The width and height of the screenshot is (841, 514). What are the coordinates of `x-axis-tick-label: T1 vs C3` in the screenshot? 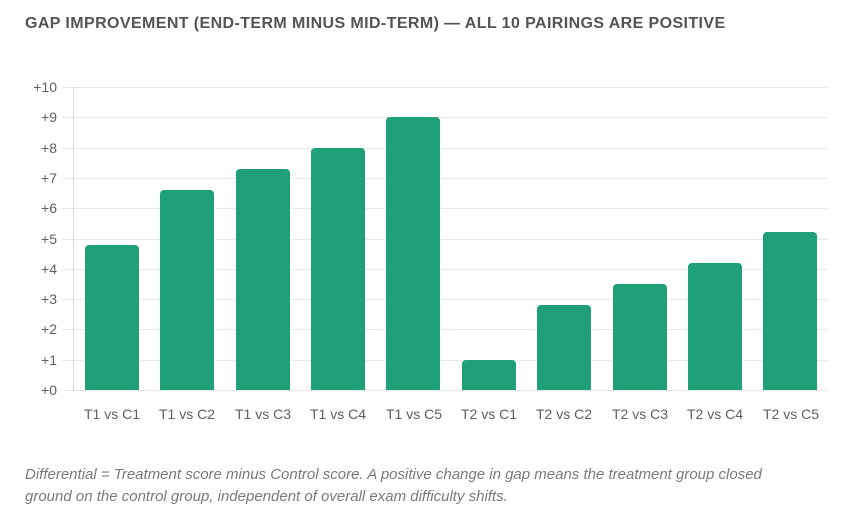 It's located at (262, 414).